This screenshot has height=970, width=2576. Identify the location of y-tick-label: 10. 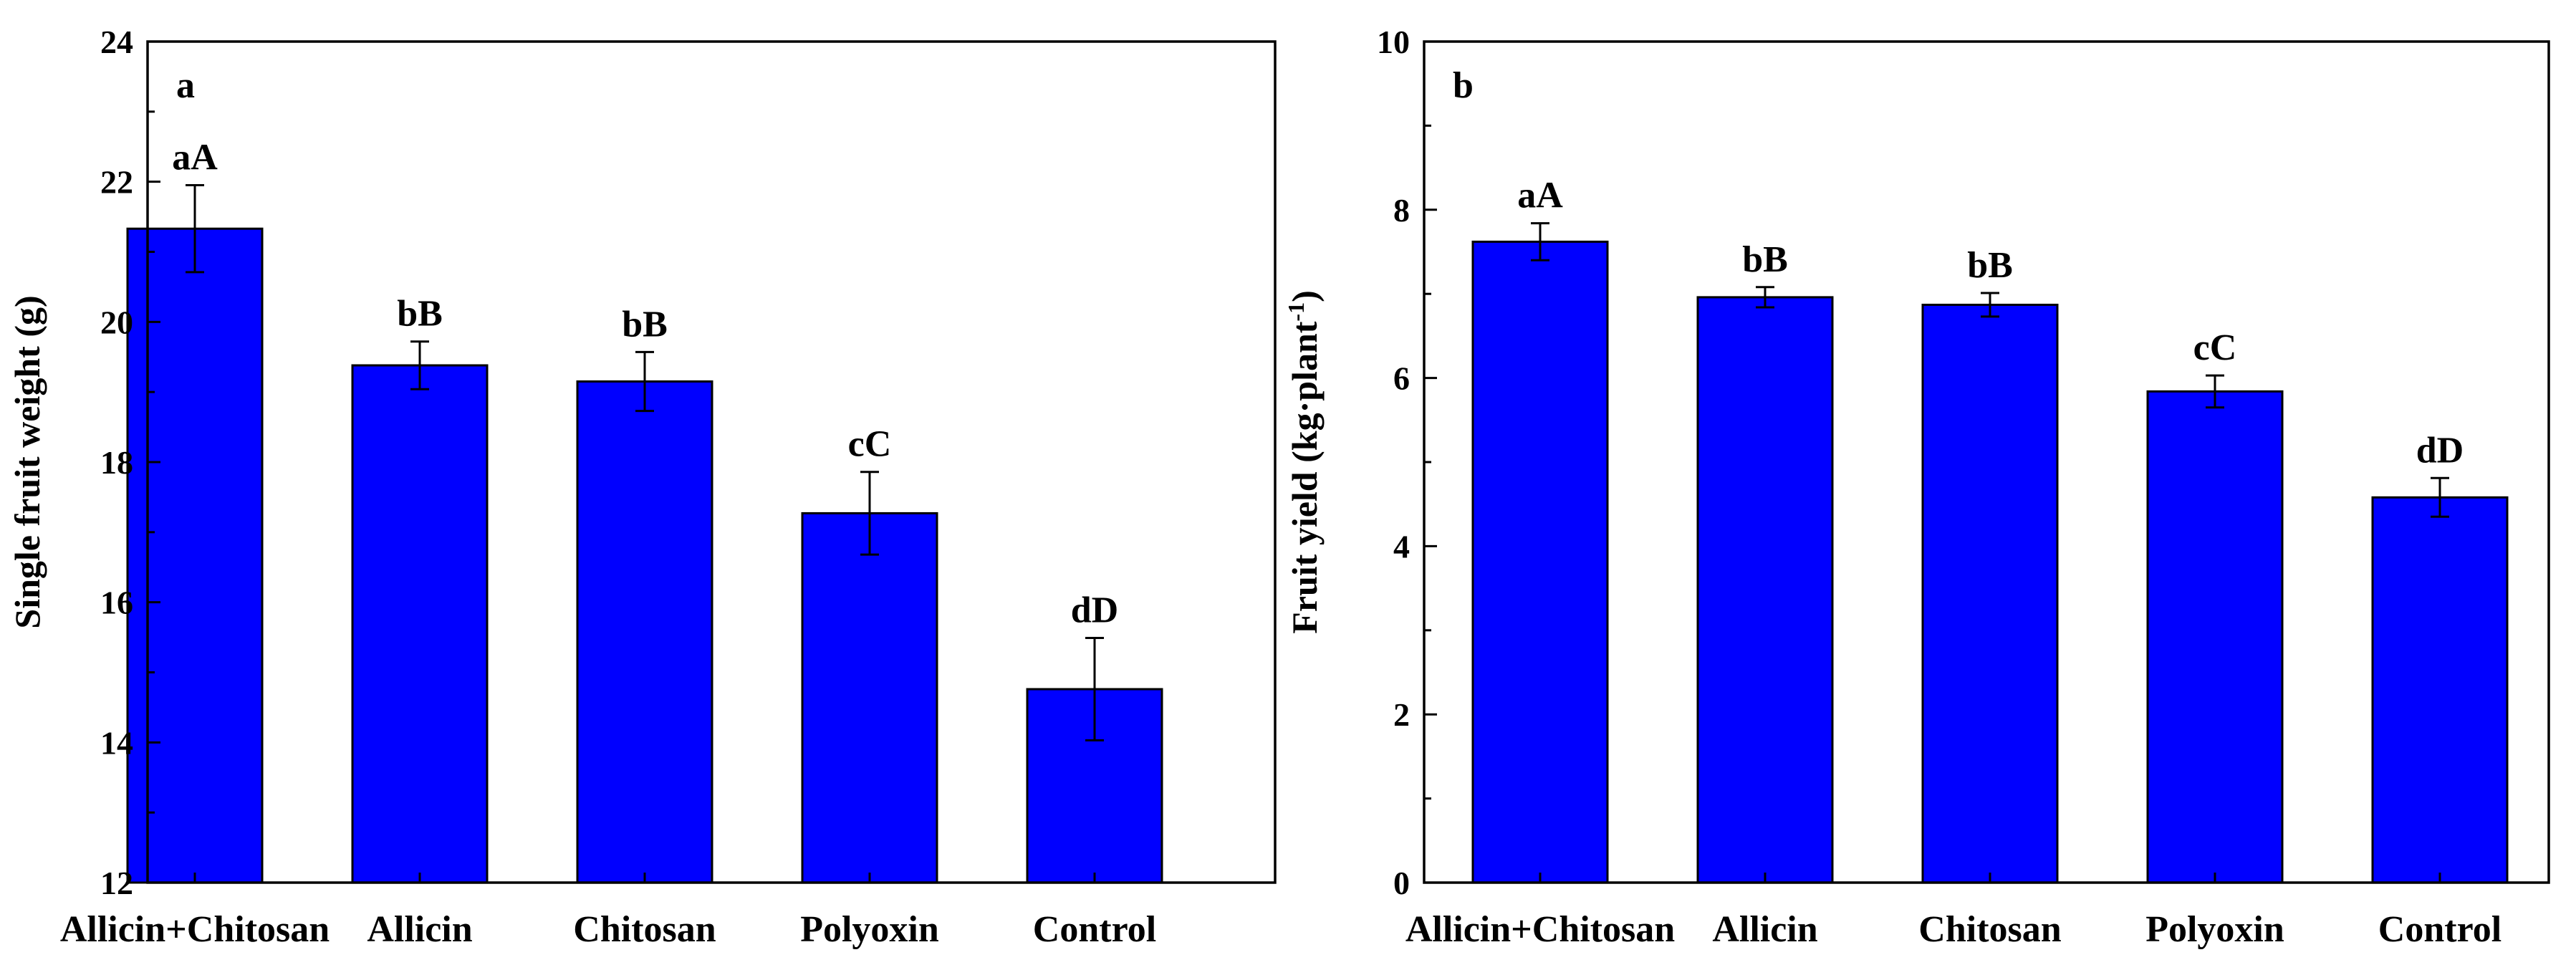
(1393, 42).